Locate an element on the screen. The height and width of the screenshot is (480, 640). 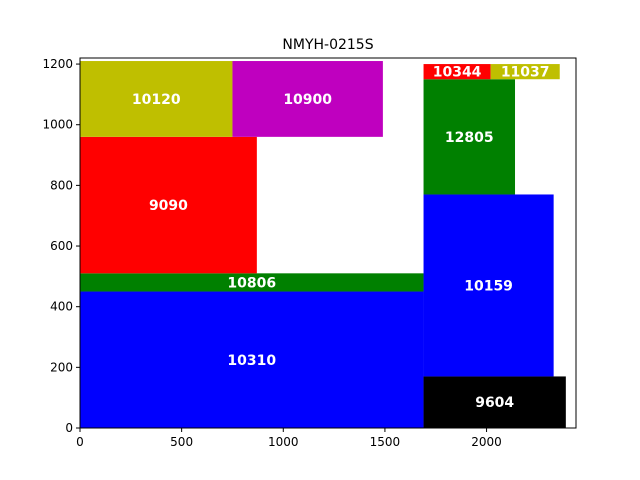
x-axis: 0 500 1000 1500 2000 is located at coordinates (289, 438).